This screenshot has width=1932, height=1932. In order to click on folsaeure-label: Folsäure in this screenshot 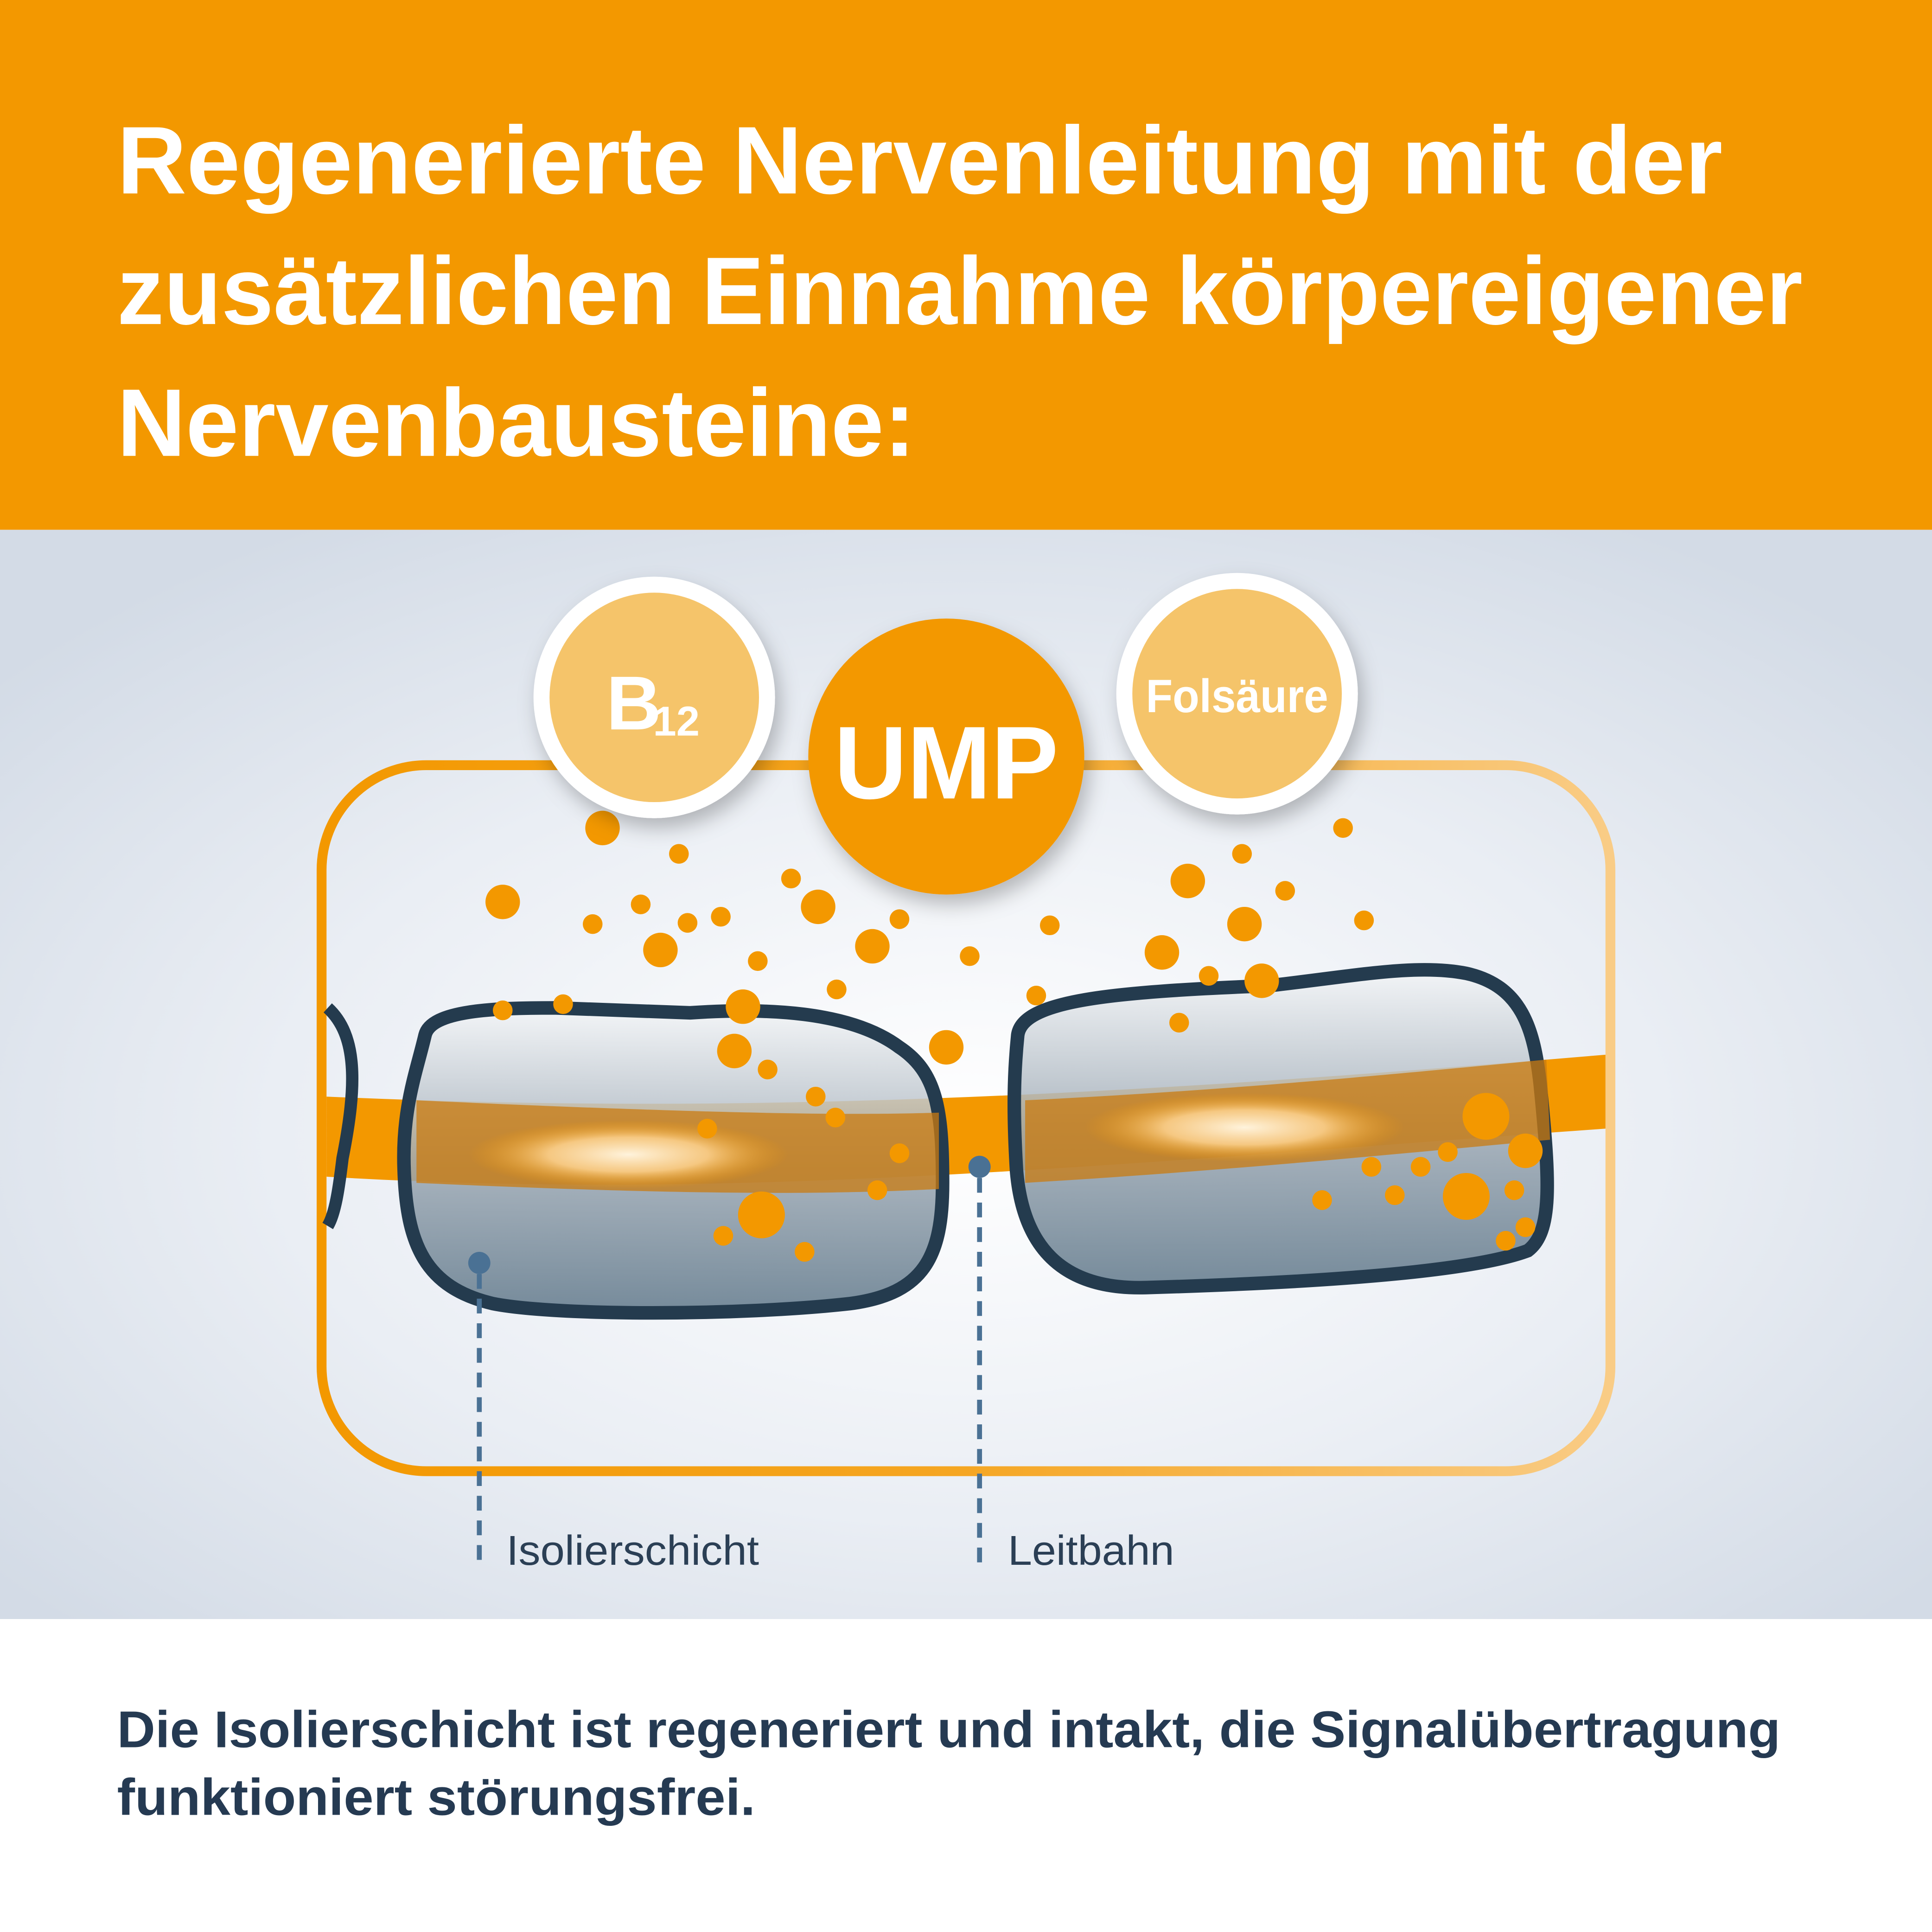, I will do `click(1237, 696)`.